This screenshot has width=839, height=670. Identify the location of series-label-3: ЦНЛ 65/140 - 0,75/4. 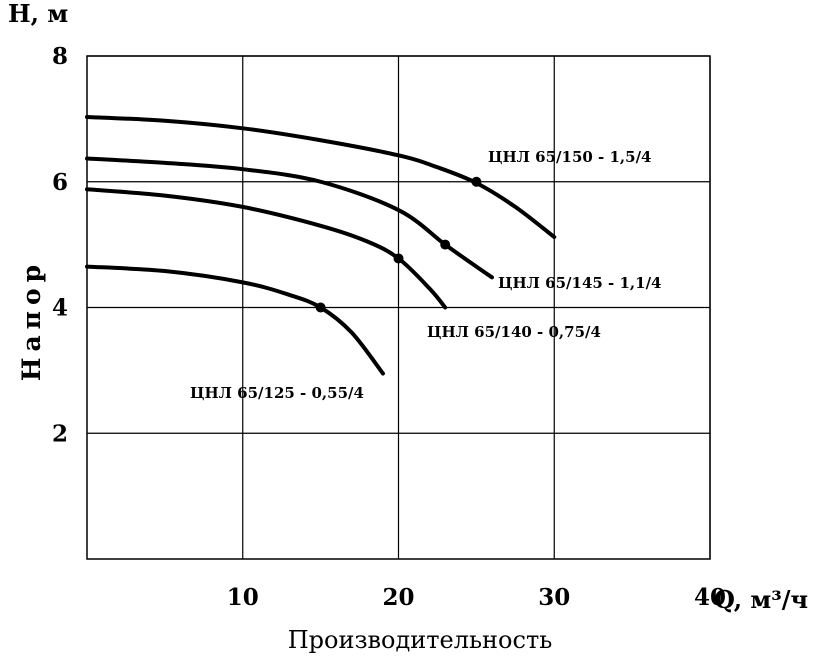
(514, 332).